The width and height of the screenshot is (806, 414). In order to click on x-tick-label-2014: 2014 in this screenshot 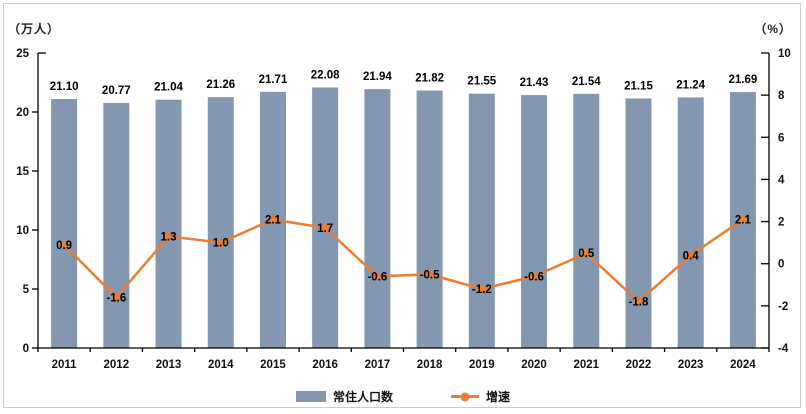, I will do `click(221, 365)`.